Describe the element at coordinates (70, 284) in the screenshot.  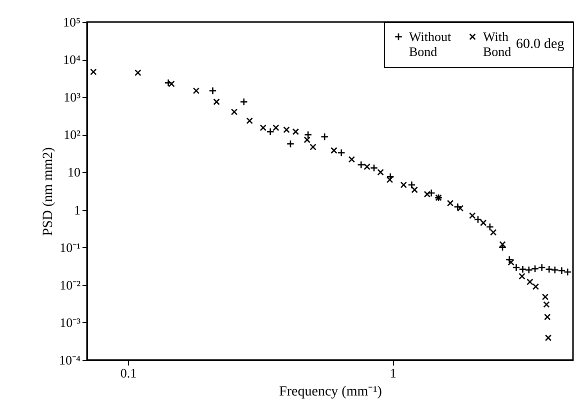
I see `y-tick-label: 10⁻²` at that location.